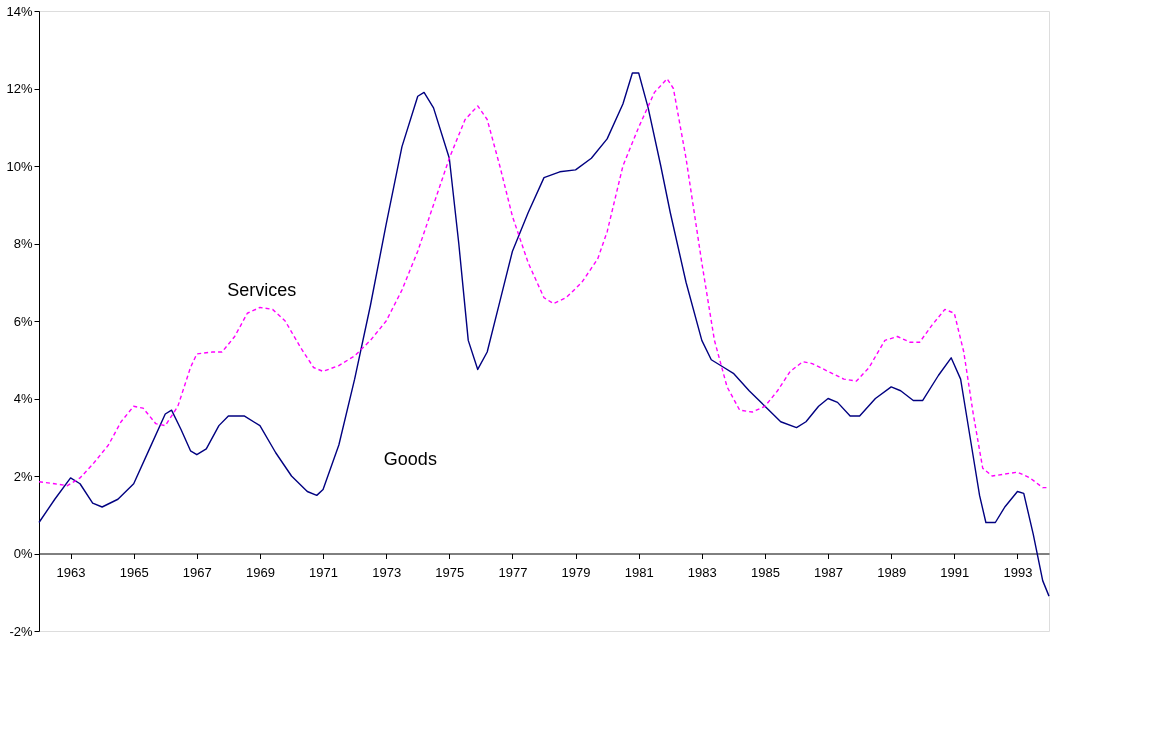 Image resolution: width=1151 pixels, height=740 pixels. What do you see at coordinates (765, 572) in the screenshot?
I see `x-tick-label: 1985` at bounding box center [765, 572].